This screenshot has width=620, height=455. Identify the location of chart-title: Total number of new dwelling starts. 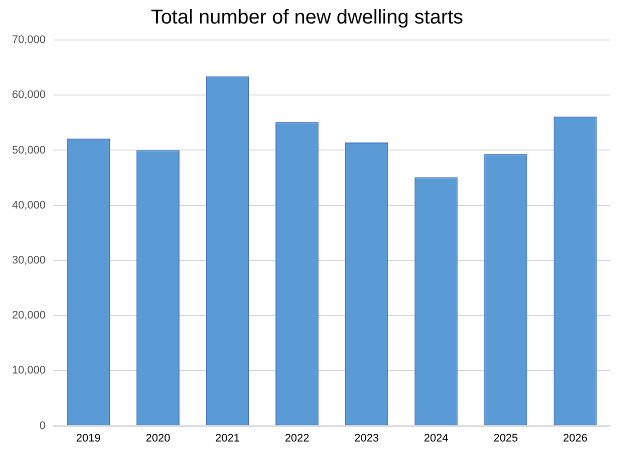
(307, 17).